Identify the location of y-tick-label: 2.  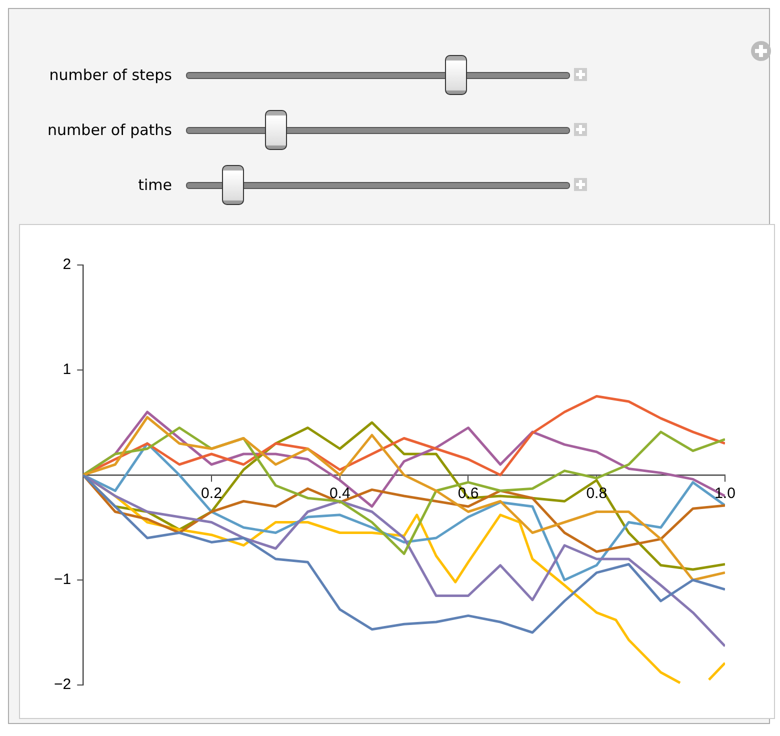
(67, 265).